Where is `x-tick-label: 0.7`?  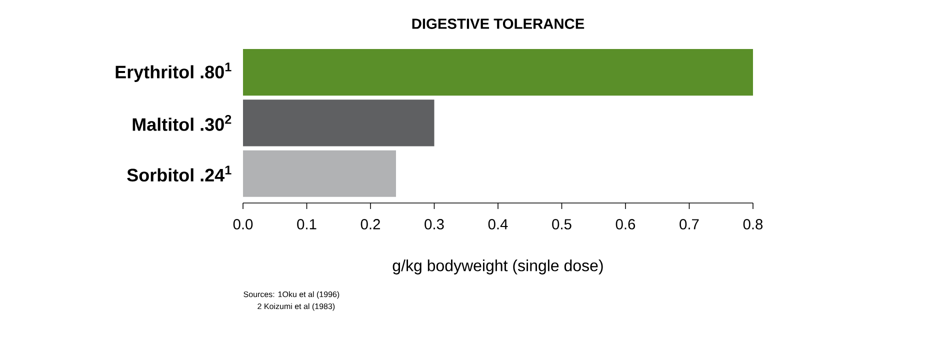 x-tick-label: 0.7 is located at coordinates (689, 224).